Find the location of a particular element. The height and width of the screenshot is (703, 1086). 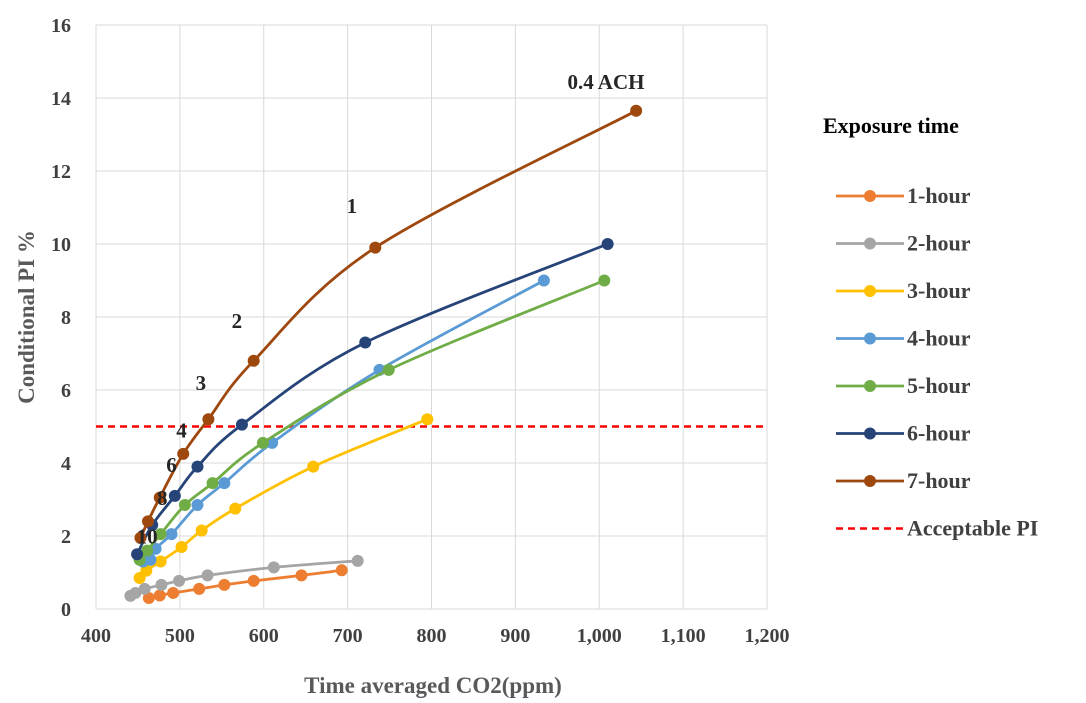

series-line-3-hour is located at coordinates (283, 498).